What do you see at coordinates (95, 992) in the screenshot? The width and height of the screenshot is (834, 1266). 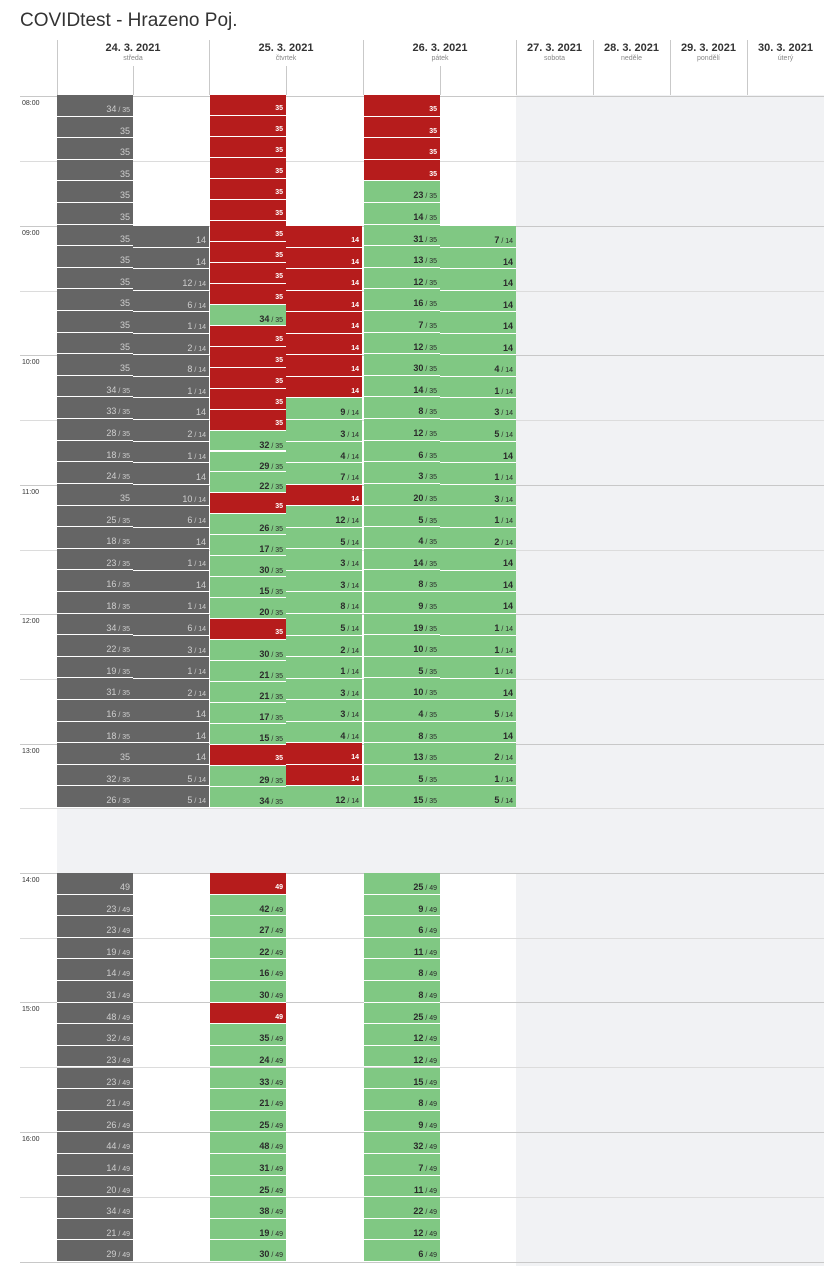 I see `time-slot: 31 / 49` at bounding box center [95, 992].